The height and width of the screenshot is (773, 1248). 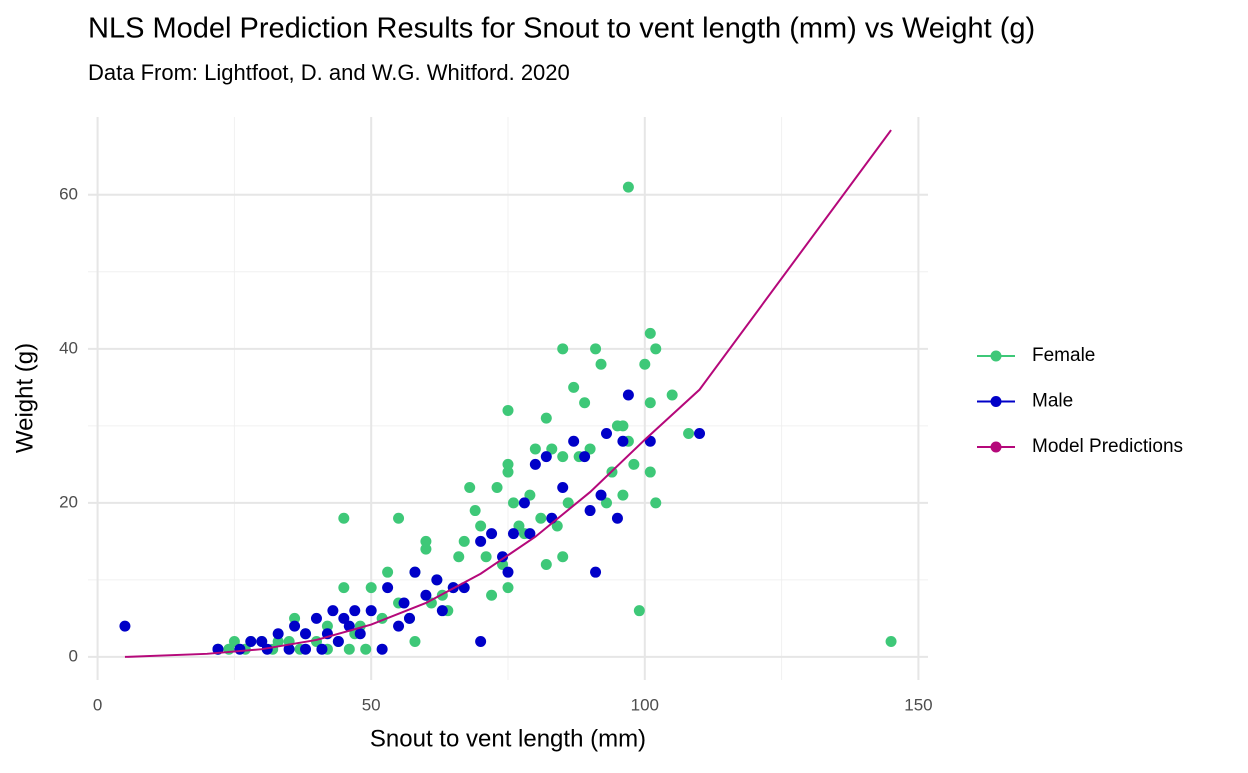 I want to click on y-tick-label: 20, so click(x=68, y=501).